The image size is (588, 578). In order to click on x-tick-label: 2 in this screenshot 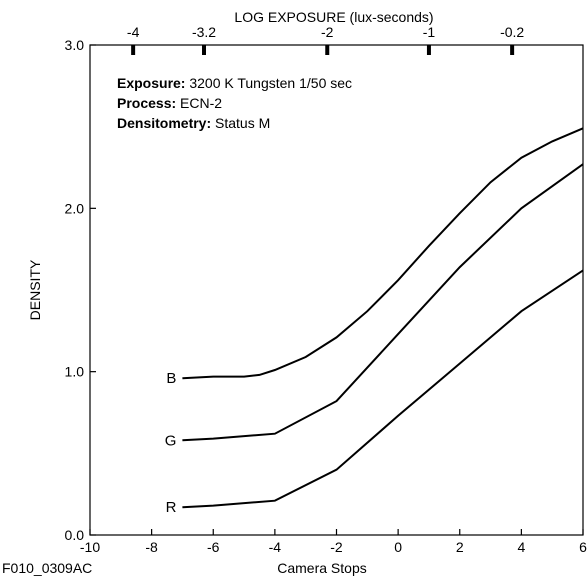, I will do `click(460, 547)`.